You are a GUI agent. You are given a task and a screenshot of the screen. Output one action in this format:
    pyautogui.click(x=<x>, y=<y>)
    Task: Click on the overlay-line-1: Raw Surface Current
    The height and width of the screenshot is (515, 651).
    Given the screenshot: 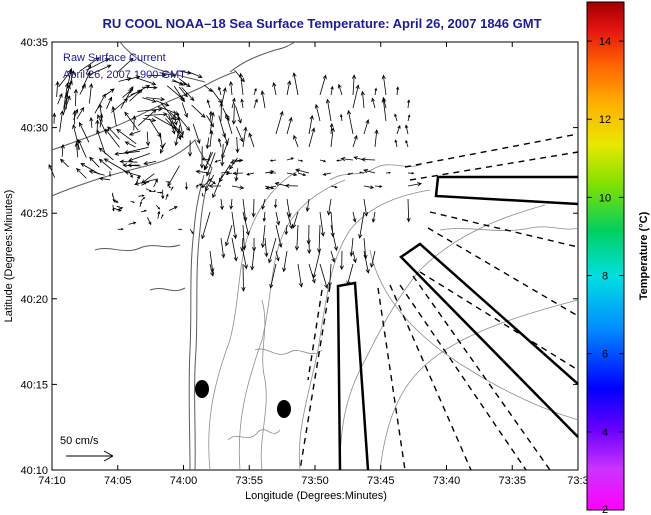 What is the action you would take?
    pyautogui.click(x=114, y=58)
    